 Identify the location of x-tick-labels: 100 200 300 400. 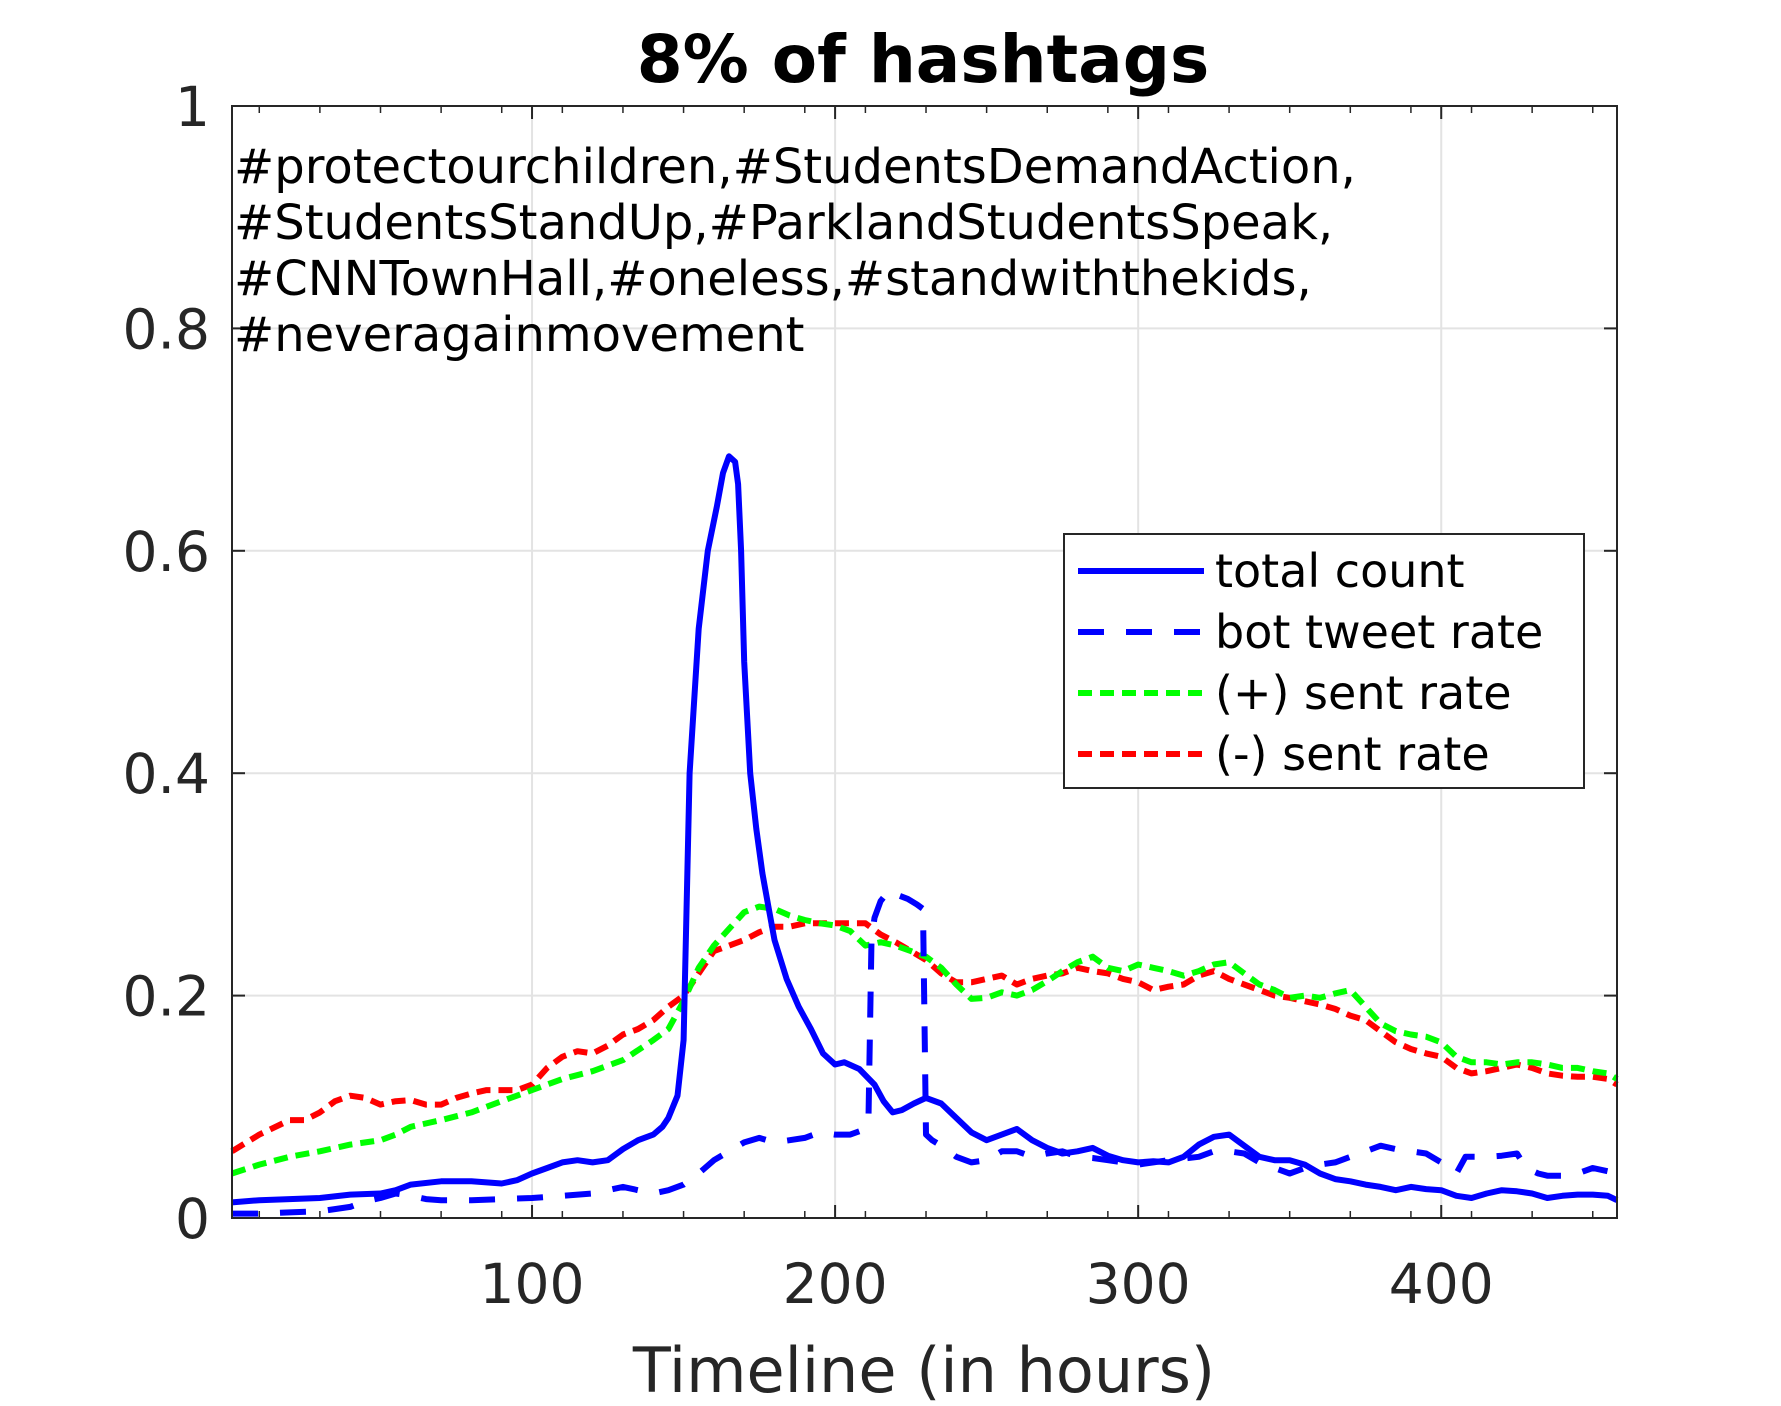
(987, 1284).